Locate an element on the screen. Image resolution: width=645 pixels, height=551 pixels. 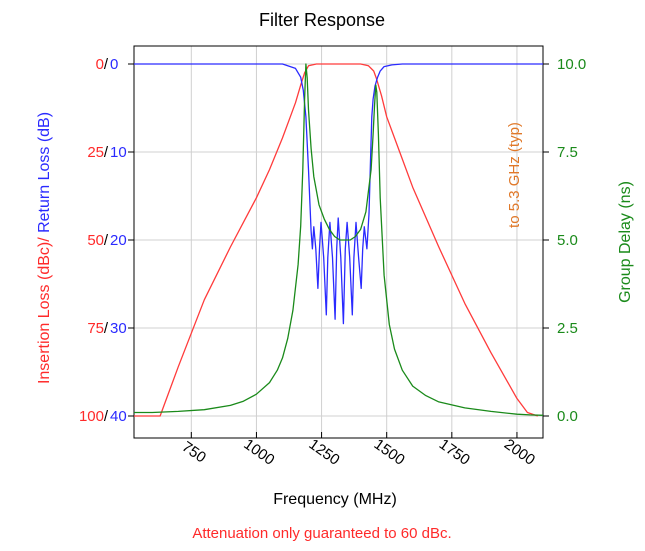
x-tick-label: 750 is located at coordinates (194, 452).